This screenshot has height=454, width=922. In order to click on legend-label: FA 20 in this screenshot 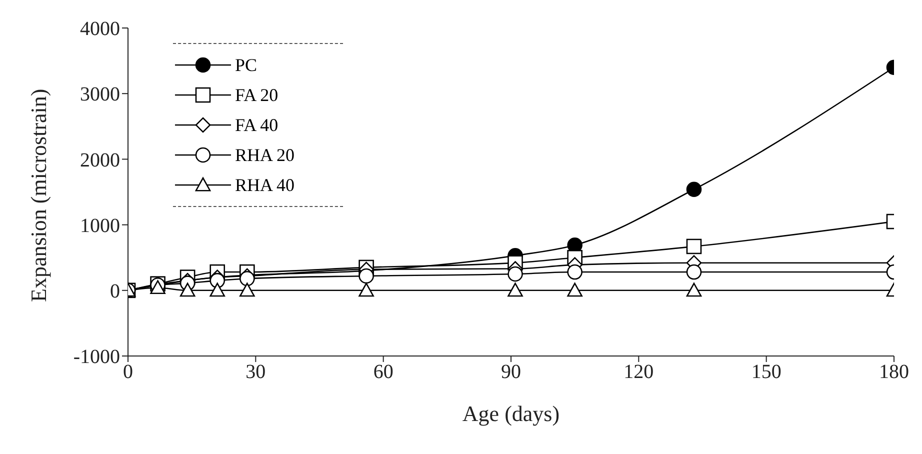, I will do `click(256, 95)`.